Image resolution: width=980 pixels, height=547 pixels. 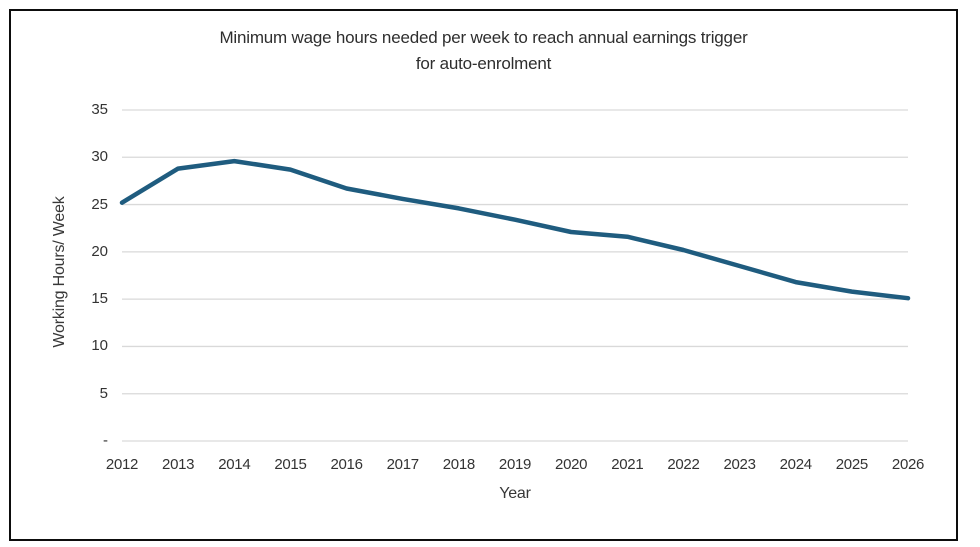 I want to click on y-tick-label: 25, so click(x=99, y=204).